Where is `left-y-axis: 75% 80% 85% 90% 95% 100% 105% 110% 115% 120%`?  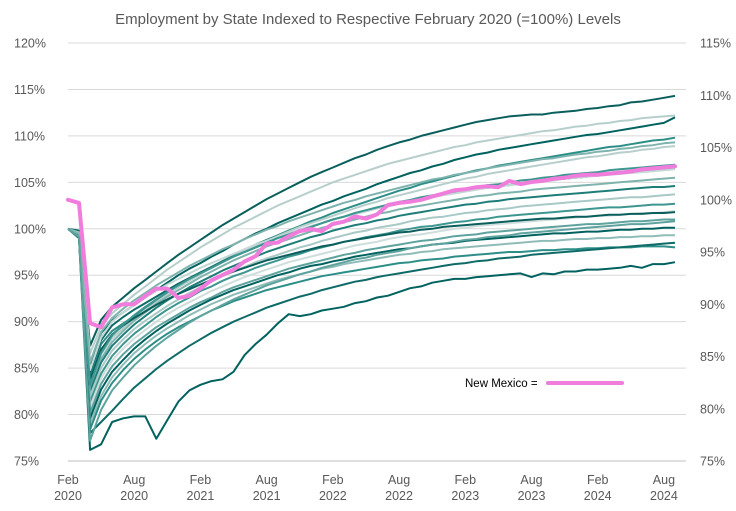
left-y-axis: 75% 80% 85% 90% 95% 100% 105% 110% 115% 120% is located at coordinates (30, 253).